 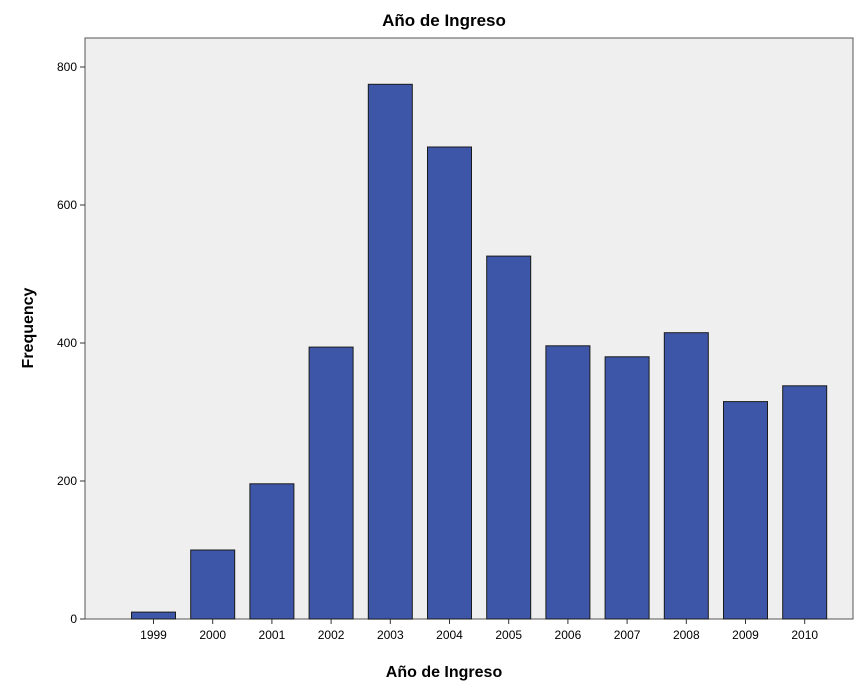 I want to click on bar-2001, so click(x=272, y=551).